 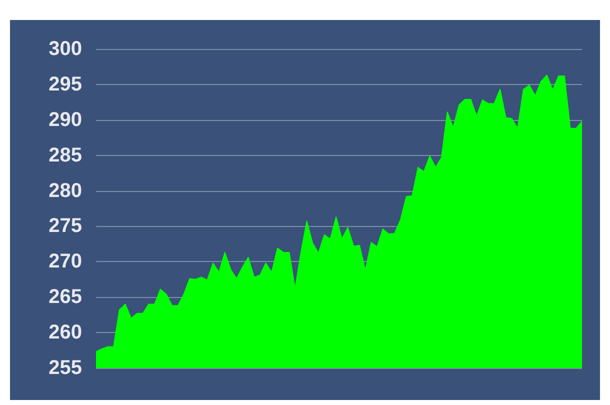 I want to click on y-tick-label: 290, so click(x=65, y=119).